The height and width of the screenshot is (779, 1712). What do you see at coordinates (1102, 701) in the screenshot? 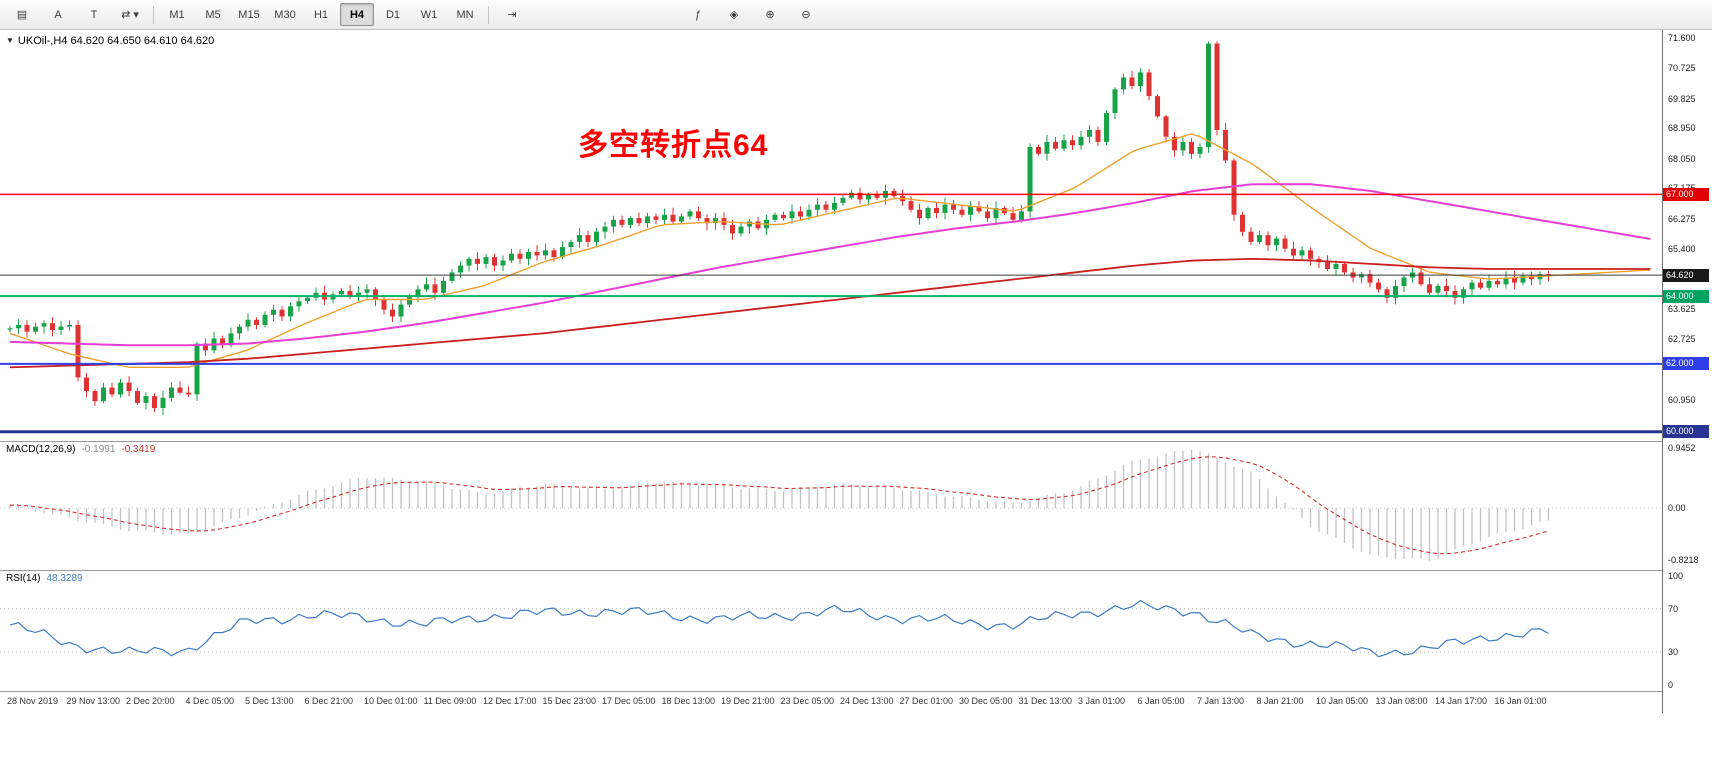
I see `time-label: 3 Jan 01:00` at bounding box center [1102, 701].